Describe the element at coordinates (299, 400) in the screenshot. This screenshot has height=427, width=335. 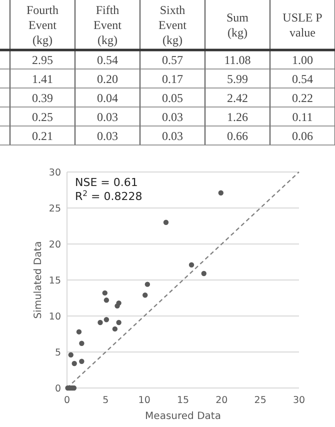
I see `x-tick-label: 30` at that location.